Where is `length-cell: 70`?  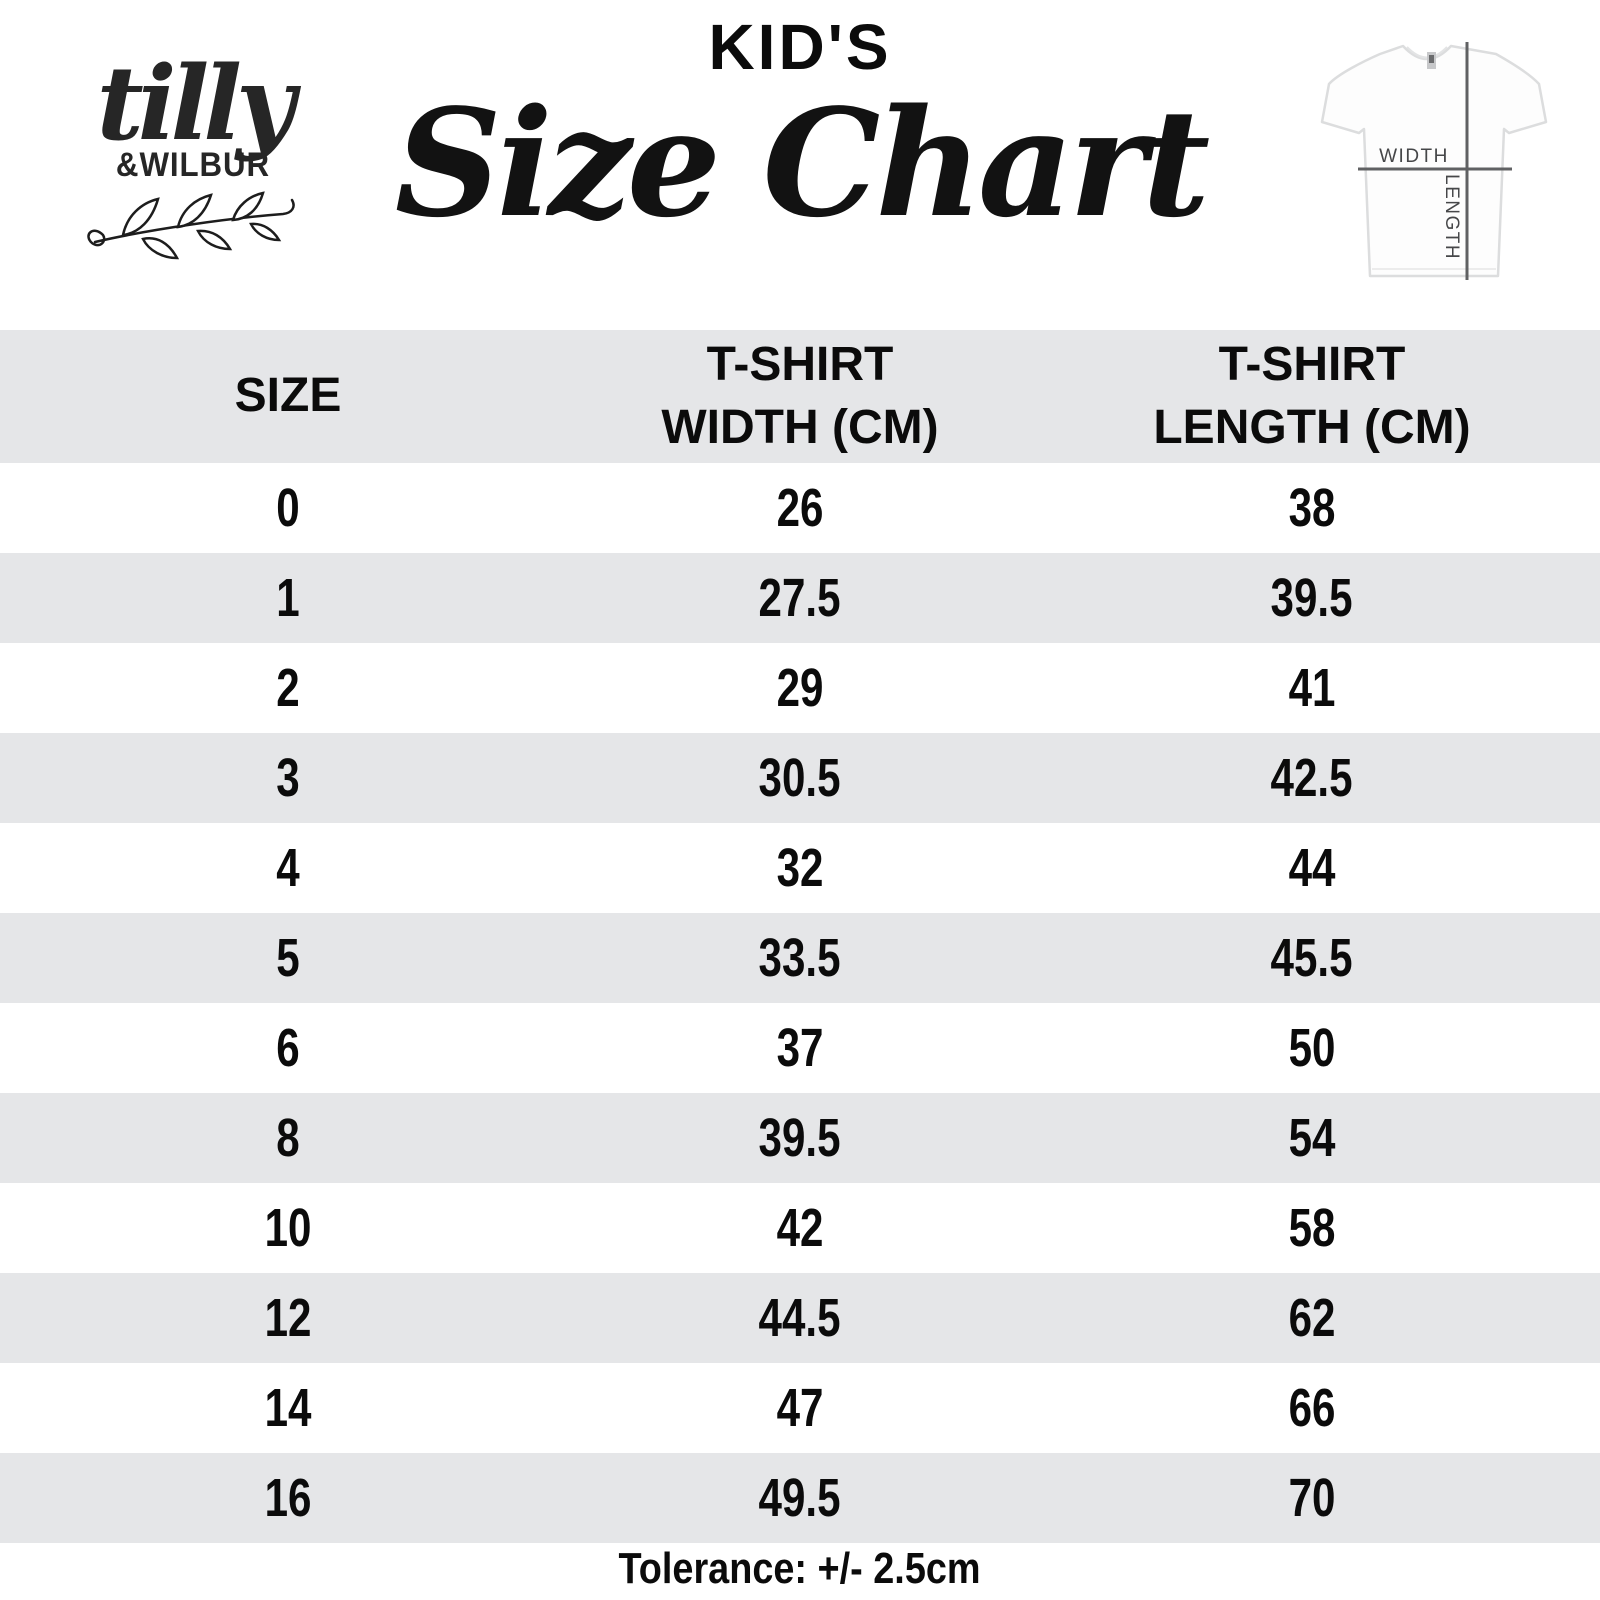 length-cell: 70 is located at coordinates (1312, 1498).